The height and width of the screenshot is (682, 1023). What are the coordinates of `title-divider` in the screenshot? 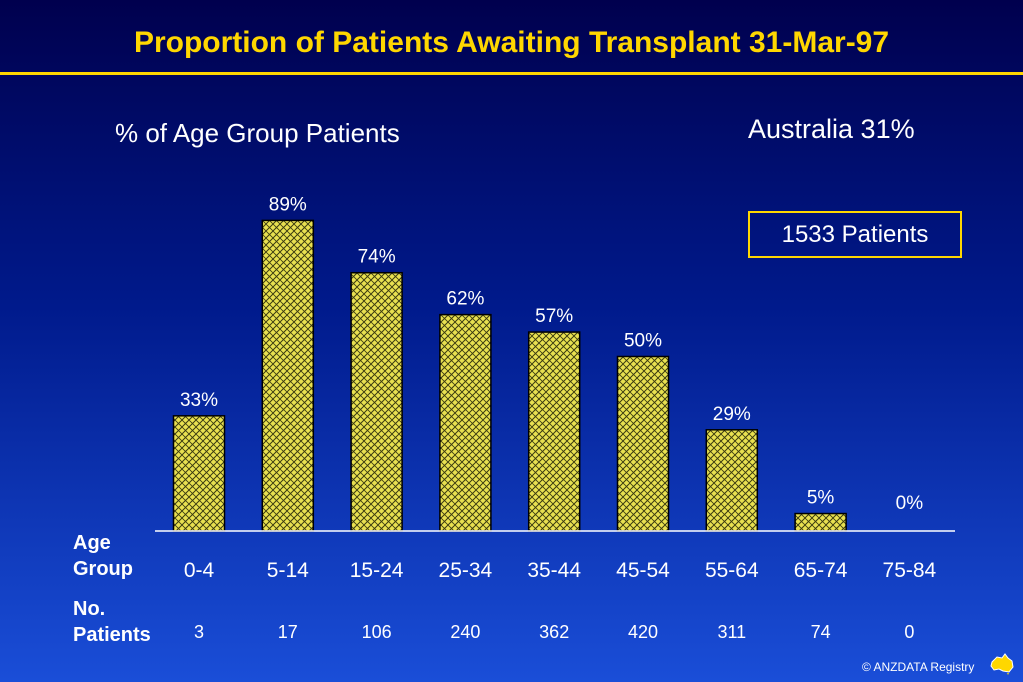 It's located at (511, 73).